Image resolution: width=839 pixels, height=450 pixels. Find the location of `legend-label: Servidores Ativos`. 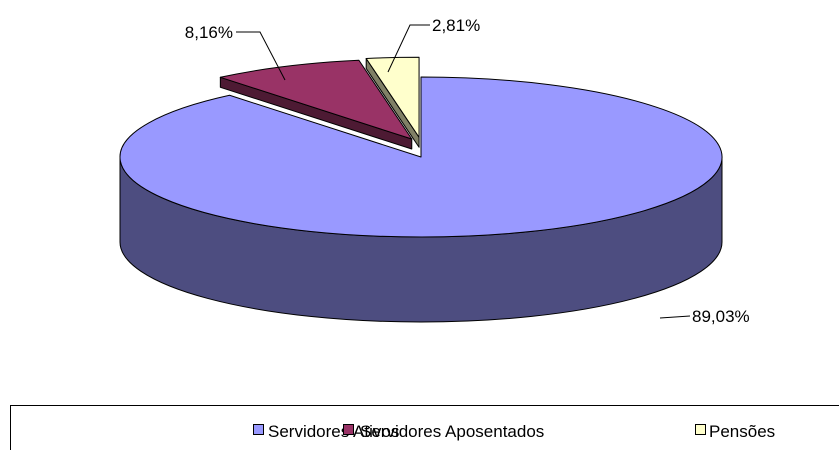

legend-label: Servidores Ativos is located at coordinates (333, 431).